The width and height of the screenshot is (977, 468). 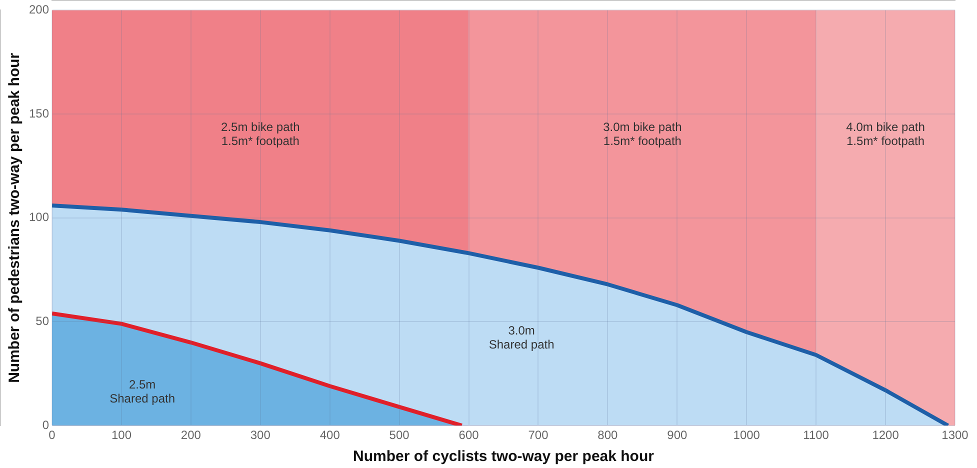 I want to click on x-tick-label: 1300, so click(x=955, y=435).